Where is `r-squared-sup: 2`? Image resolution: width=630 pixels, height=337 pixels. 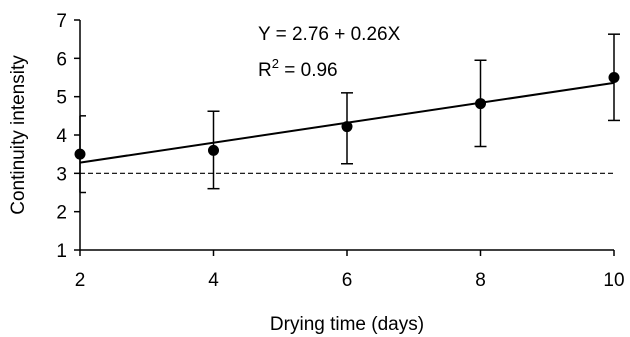 r-squared-sup: 2 is located at coordinates (275, 63).